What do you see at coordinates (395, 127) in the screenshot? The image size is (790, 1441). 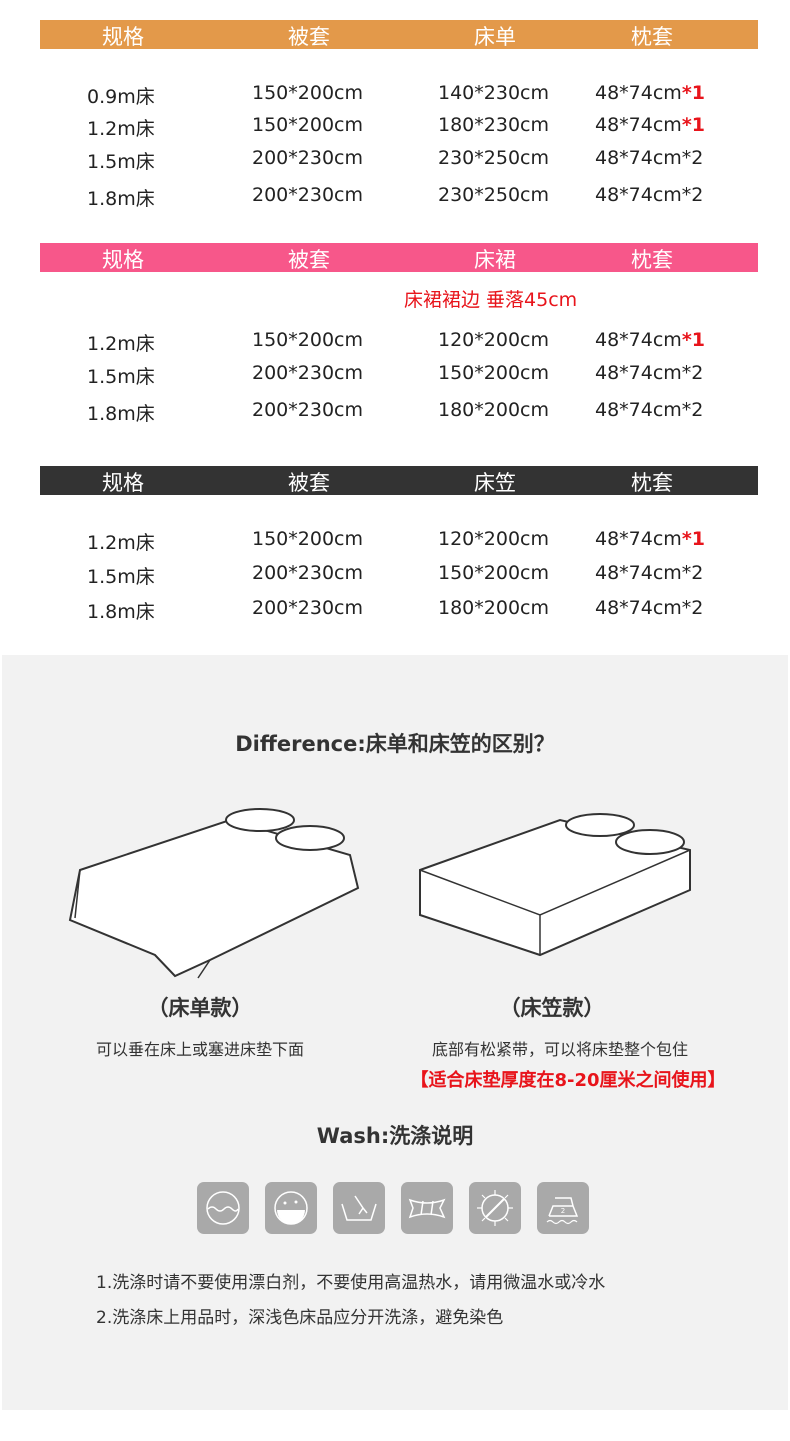 I see `table-row: 1.2m床 150*200cm 180*230cm 48*74cm*1` at bounding box center [395, 127].